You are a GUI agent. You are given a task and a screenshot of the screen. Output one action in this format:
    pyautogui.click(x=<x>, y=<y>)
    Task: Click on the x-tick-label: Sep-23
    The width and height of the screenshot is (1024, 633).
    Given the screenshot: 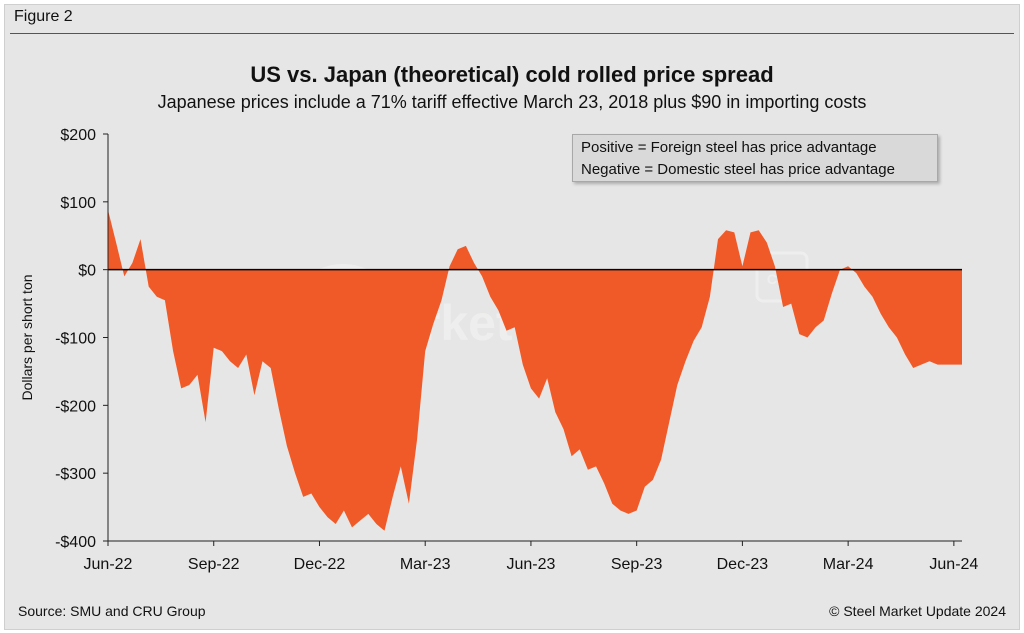 What is the action you would take?
    pyautogui.click(x=637, y=564)
    